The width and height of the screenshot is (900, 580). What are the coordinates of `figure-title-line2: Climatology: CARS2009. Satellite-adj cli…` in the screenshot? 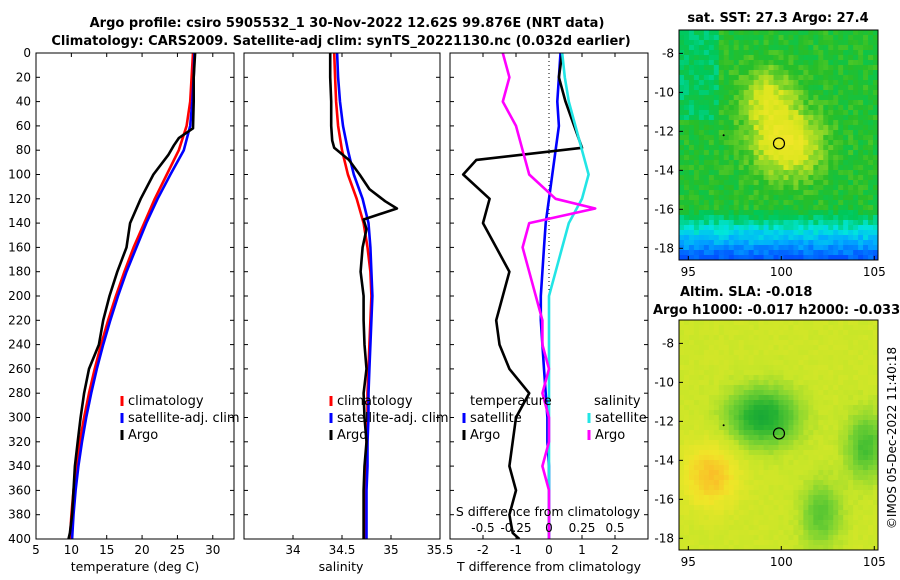 It's located at (340, 41).